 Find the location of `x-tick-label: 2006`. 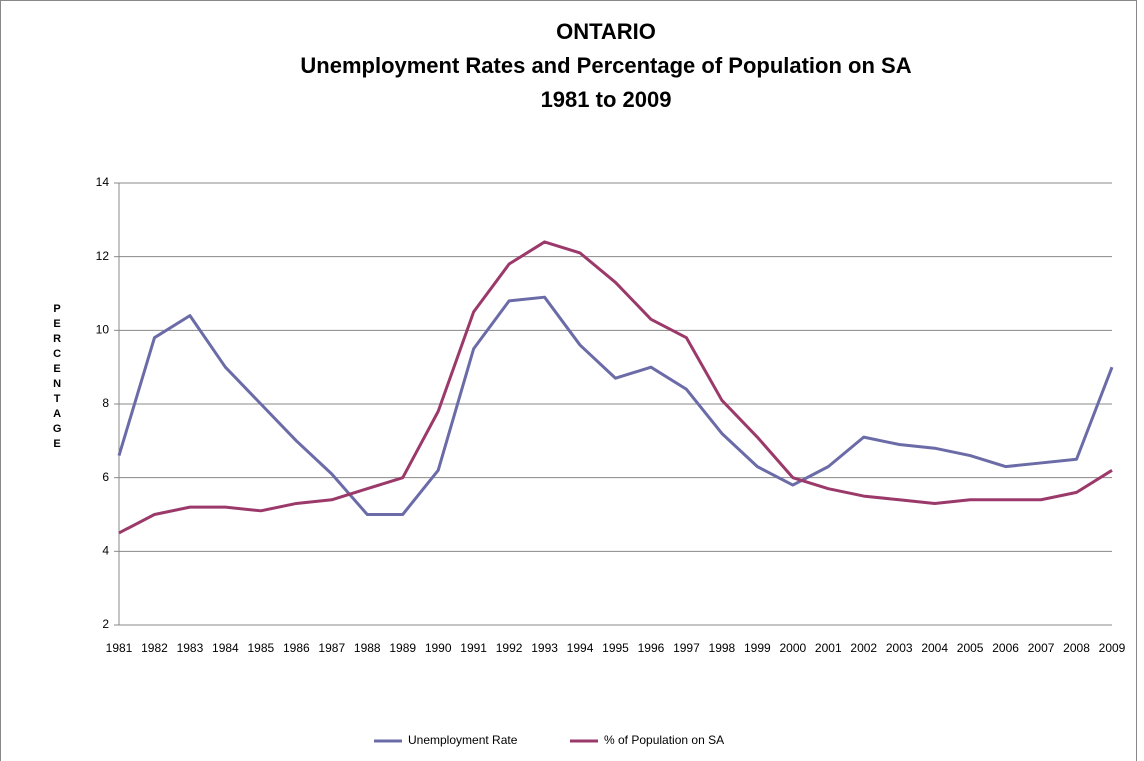

x-tick-label: 2006 is located at coordinates (1005, 648).